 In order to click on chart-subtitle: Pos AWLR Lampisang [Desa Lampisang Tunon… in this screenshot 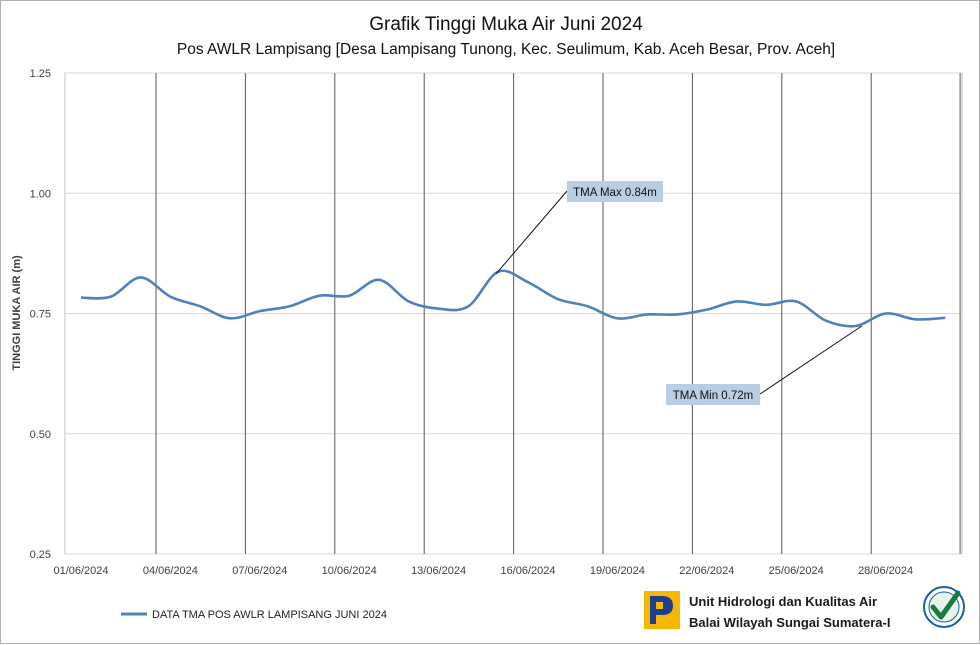, I will do `click(506, 49)`.